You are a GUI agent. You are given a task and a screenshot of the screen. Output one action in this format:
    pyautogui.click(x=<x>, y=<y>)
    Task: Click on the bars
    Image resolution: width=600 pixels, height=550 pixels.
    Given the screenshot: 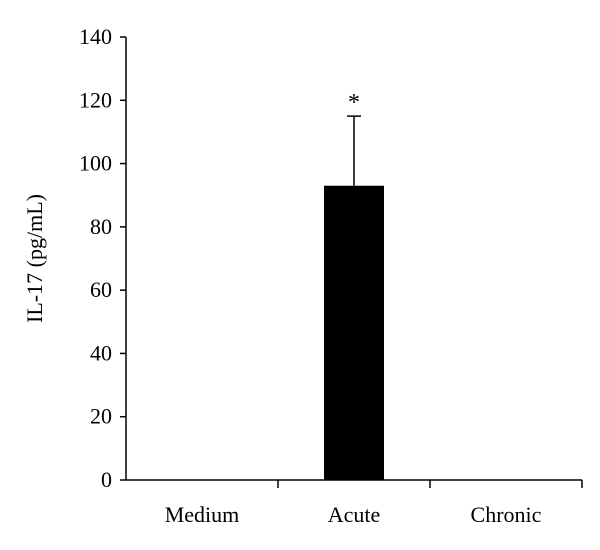 What is the action you would take?
    pyautogui.click(x=354, y=332)
    